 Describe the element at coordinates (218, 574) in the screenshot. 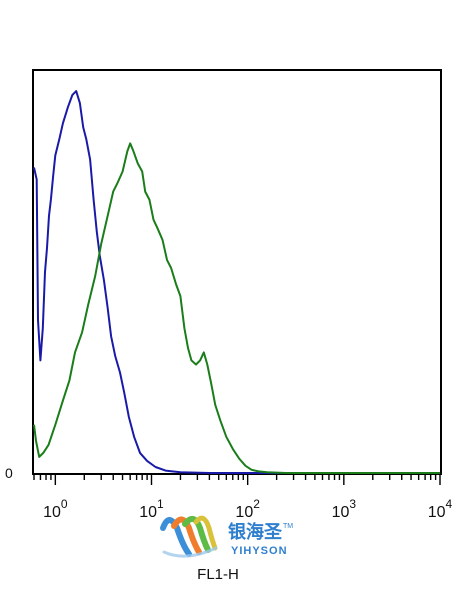

I see `x-axis-label: FL1-H` at that location.